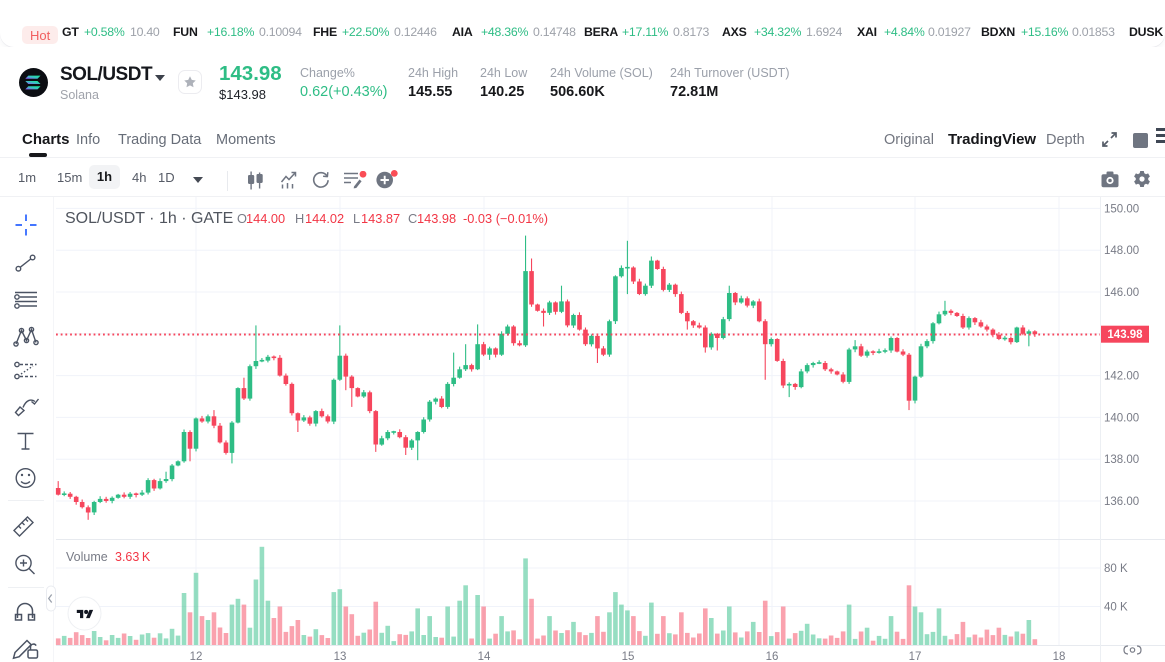  I want to click on svg-text: 12, so click(196, 656).